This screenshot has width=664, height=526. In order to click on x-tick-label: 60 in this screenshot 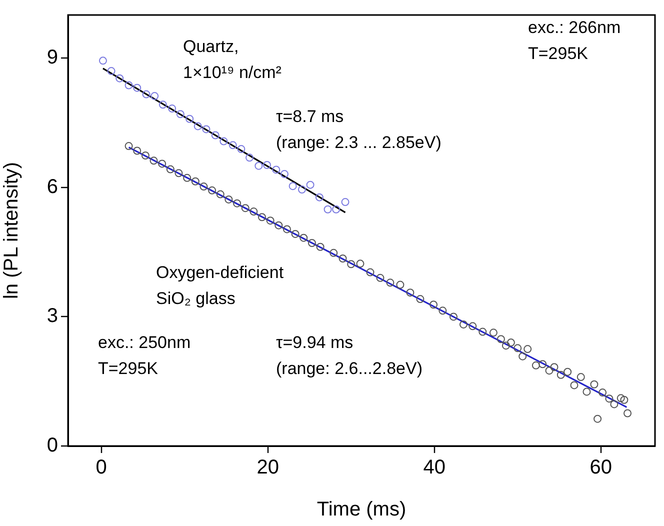, I will do `click(601, 467)`.